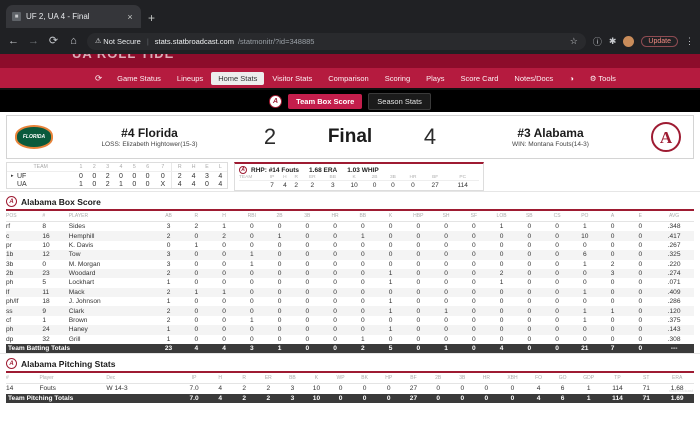  What do you see at coordinates (46, 339) in the screenshot?
I see `table-cell: 32` at bounding box center [46, 339].